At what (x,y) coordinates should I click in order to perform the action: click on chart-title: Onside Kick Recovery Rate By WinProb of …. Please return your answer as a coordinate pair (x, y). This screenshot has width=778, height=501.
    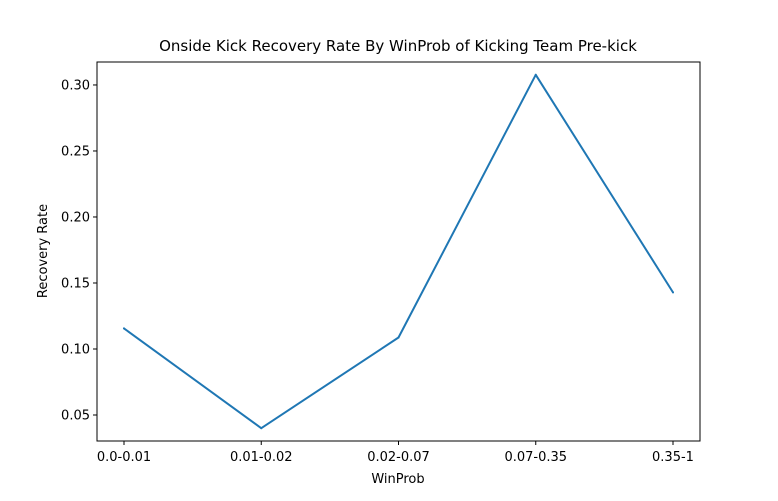
    Looking at the image, I should click on (398, 46).